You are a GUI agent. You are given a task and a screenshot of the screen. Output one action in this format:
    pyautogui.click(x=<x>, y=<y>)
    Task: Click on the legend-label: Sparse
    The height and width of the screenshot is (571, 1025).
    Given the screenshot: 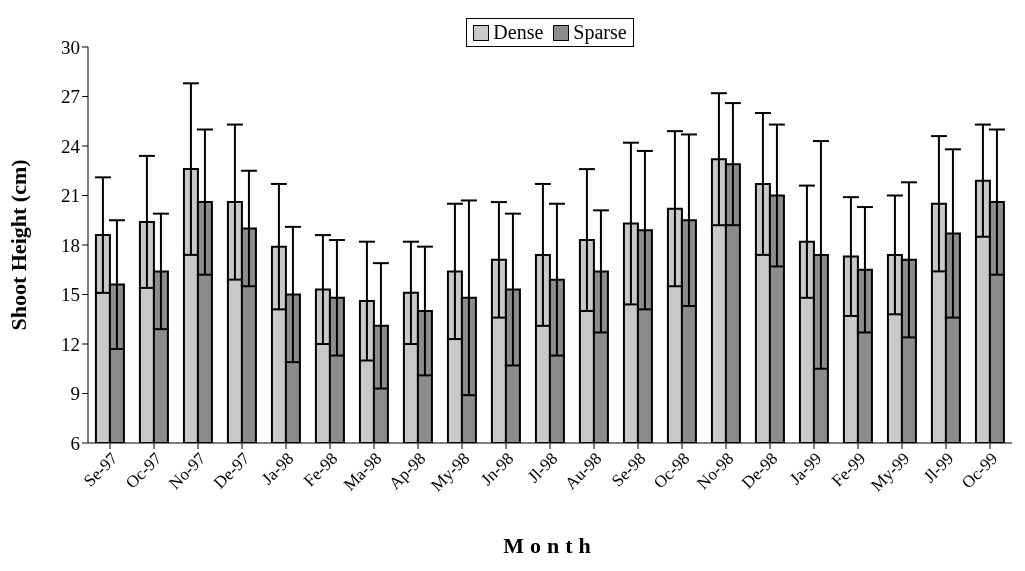 What is the action you would take?
    pyautogui.click(x=599, y=32)
    